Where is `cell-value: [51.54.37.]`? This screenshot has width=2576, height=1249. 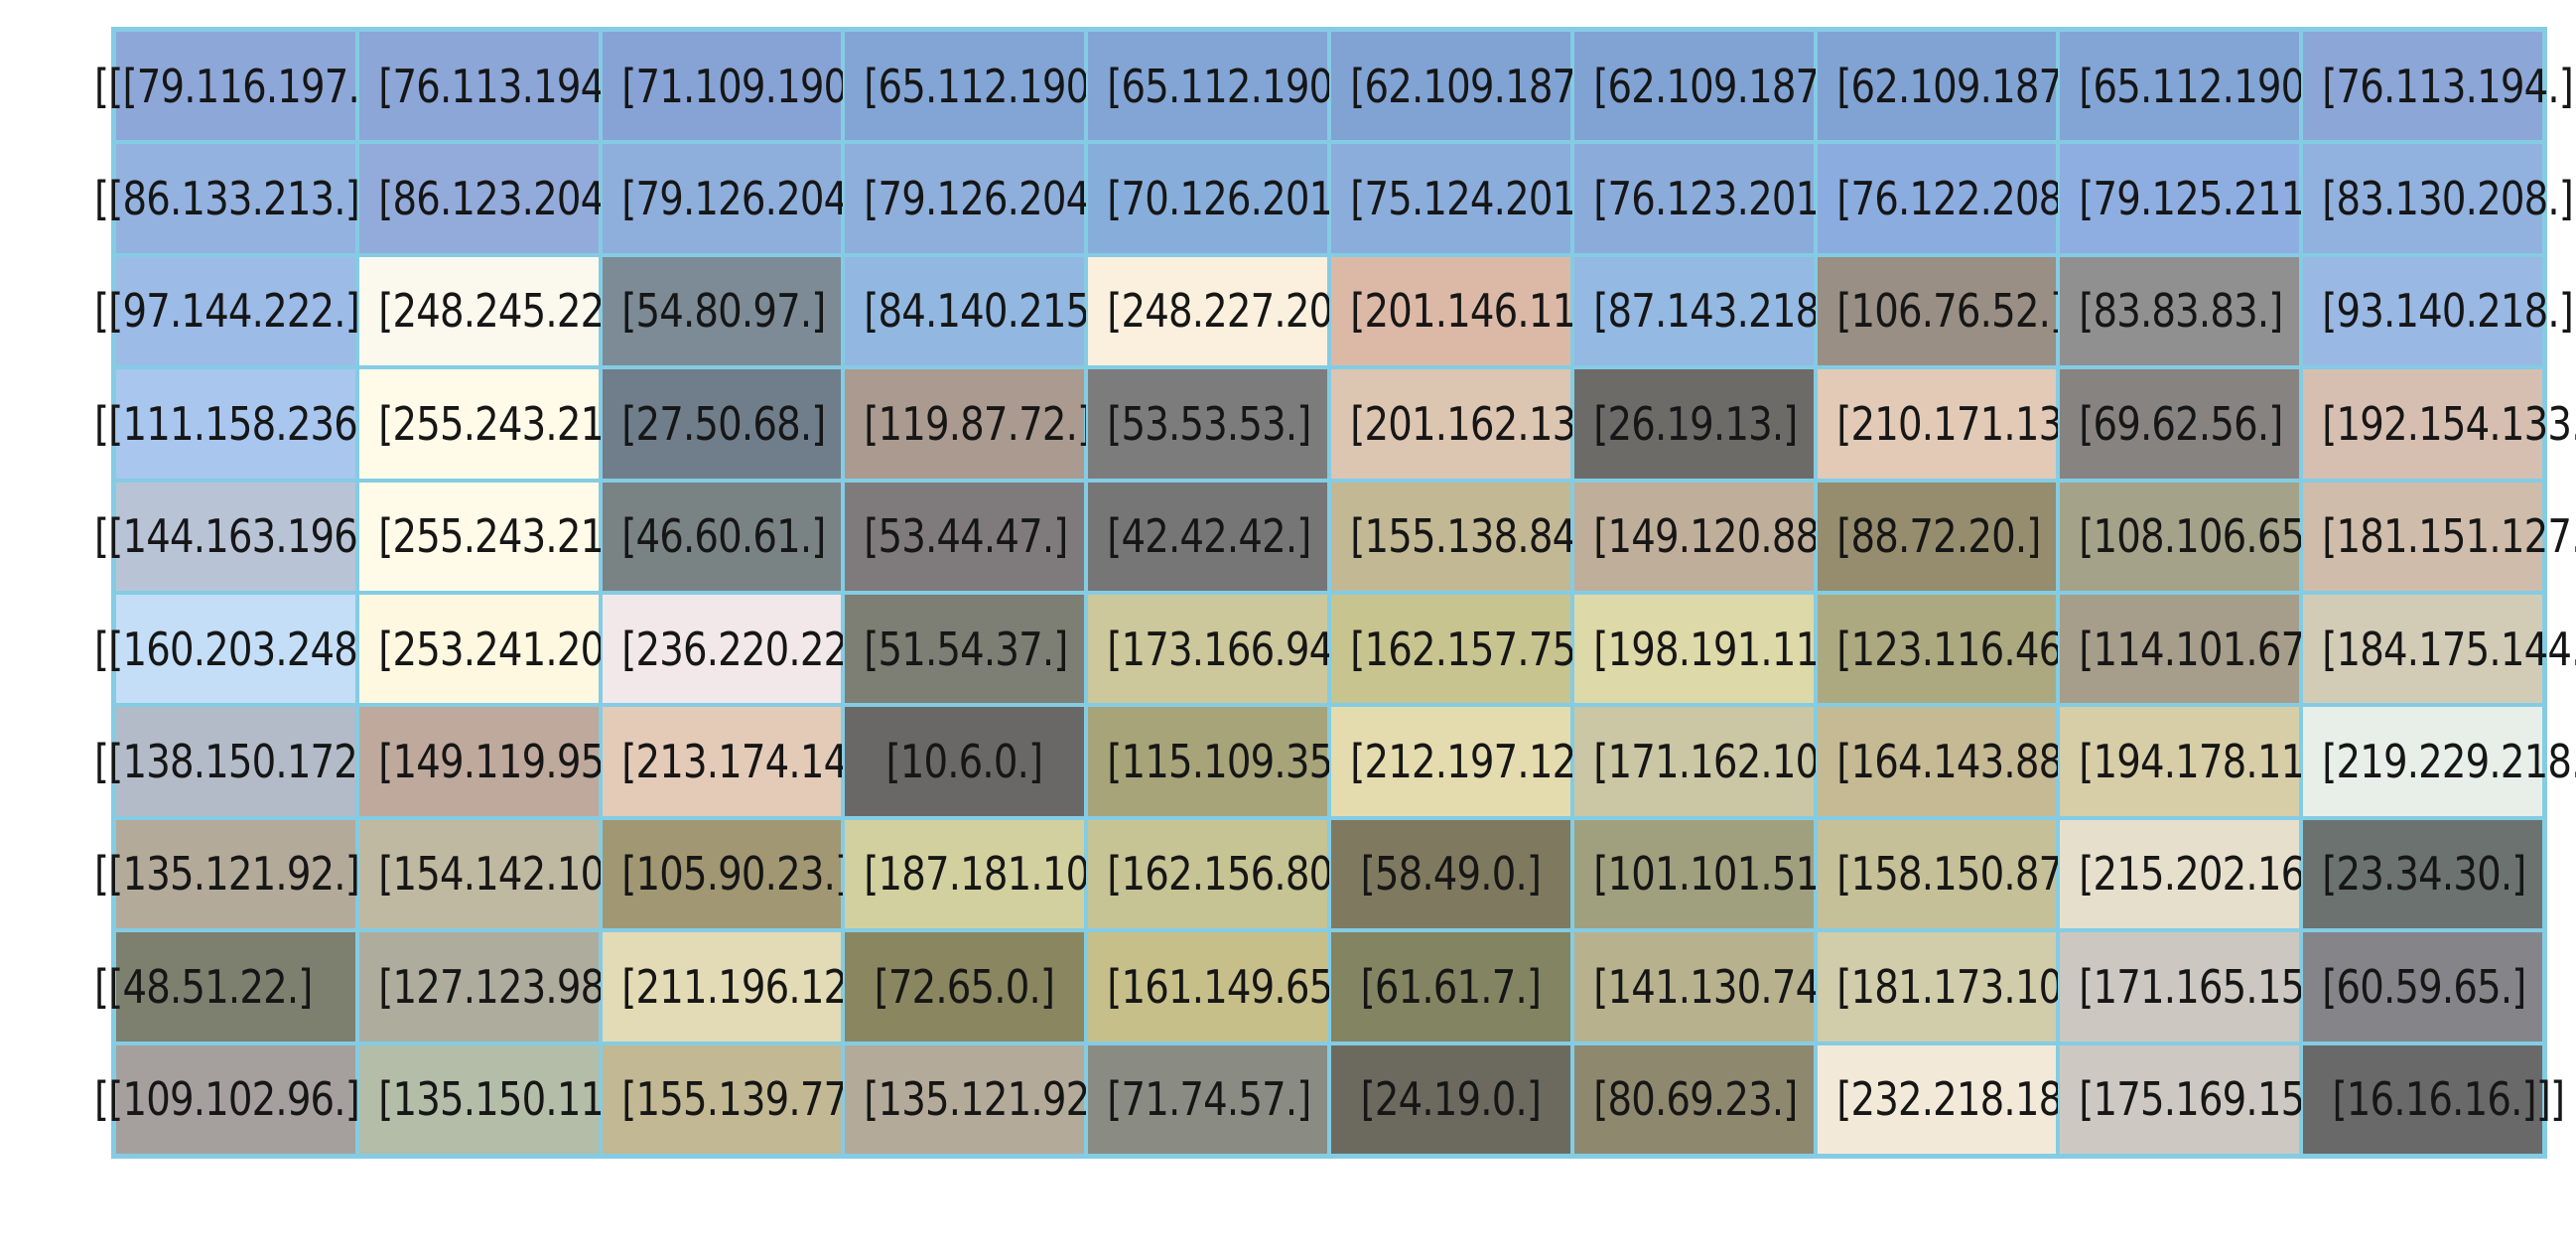
cell-value: [51.54.37.] is located at coordinates (966, 649).